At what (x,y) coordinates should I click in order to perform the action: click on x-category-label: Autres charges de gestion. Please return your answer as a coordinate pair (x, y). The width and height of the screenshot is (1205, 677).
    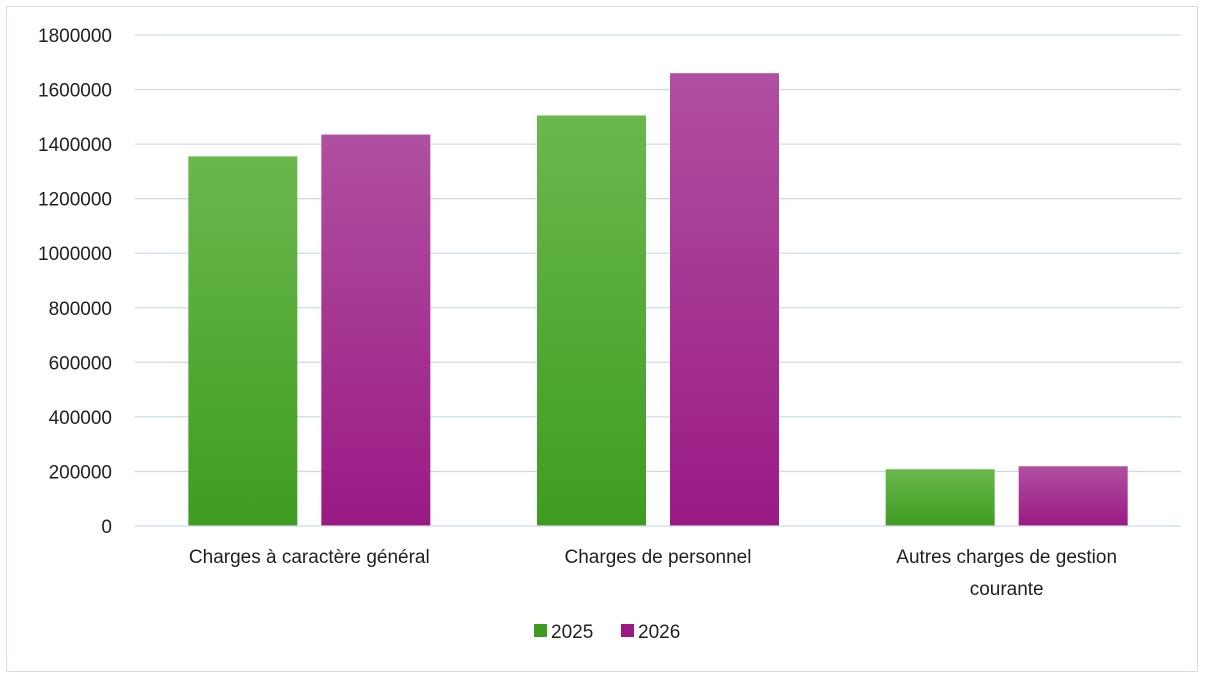
    Looking at the image, I should click on (1006, 557).